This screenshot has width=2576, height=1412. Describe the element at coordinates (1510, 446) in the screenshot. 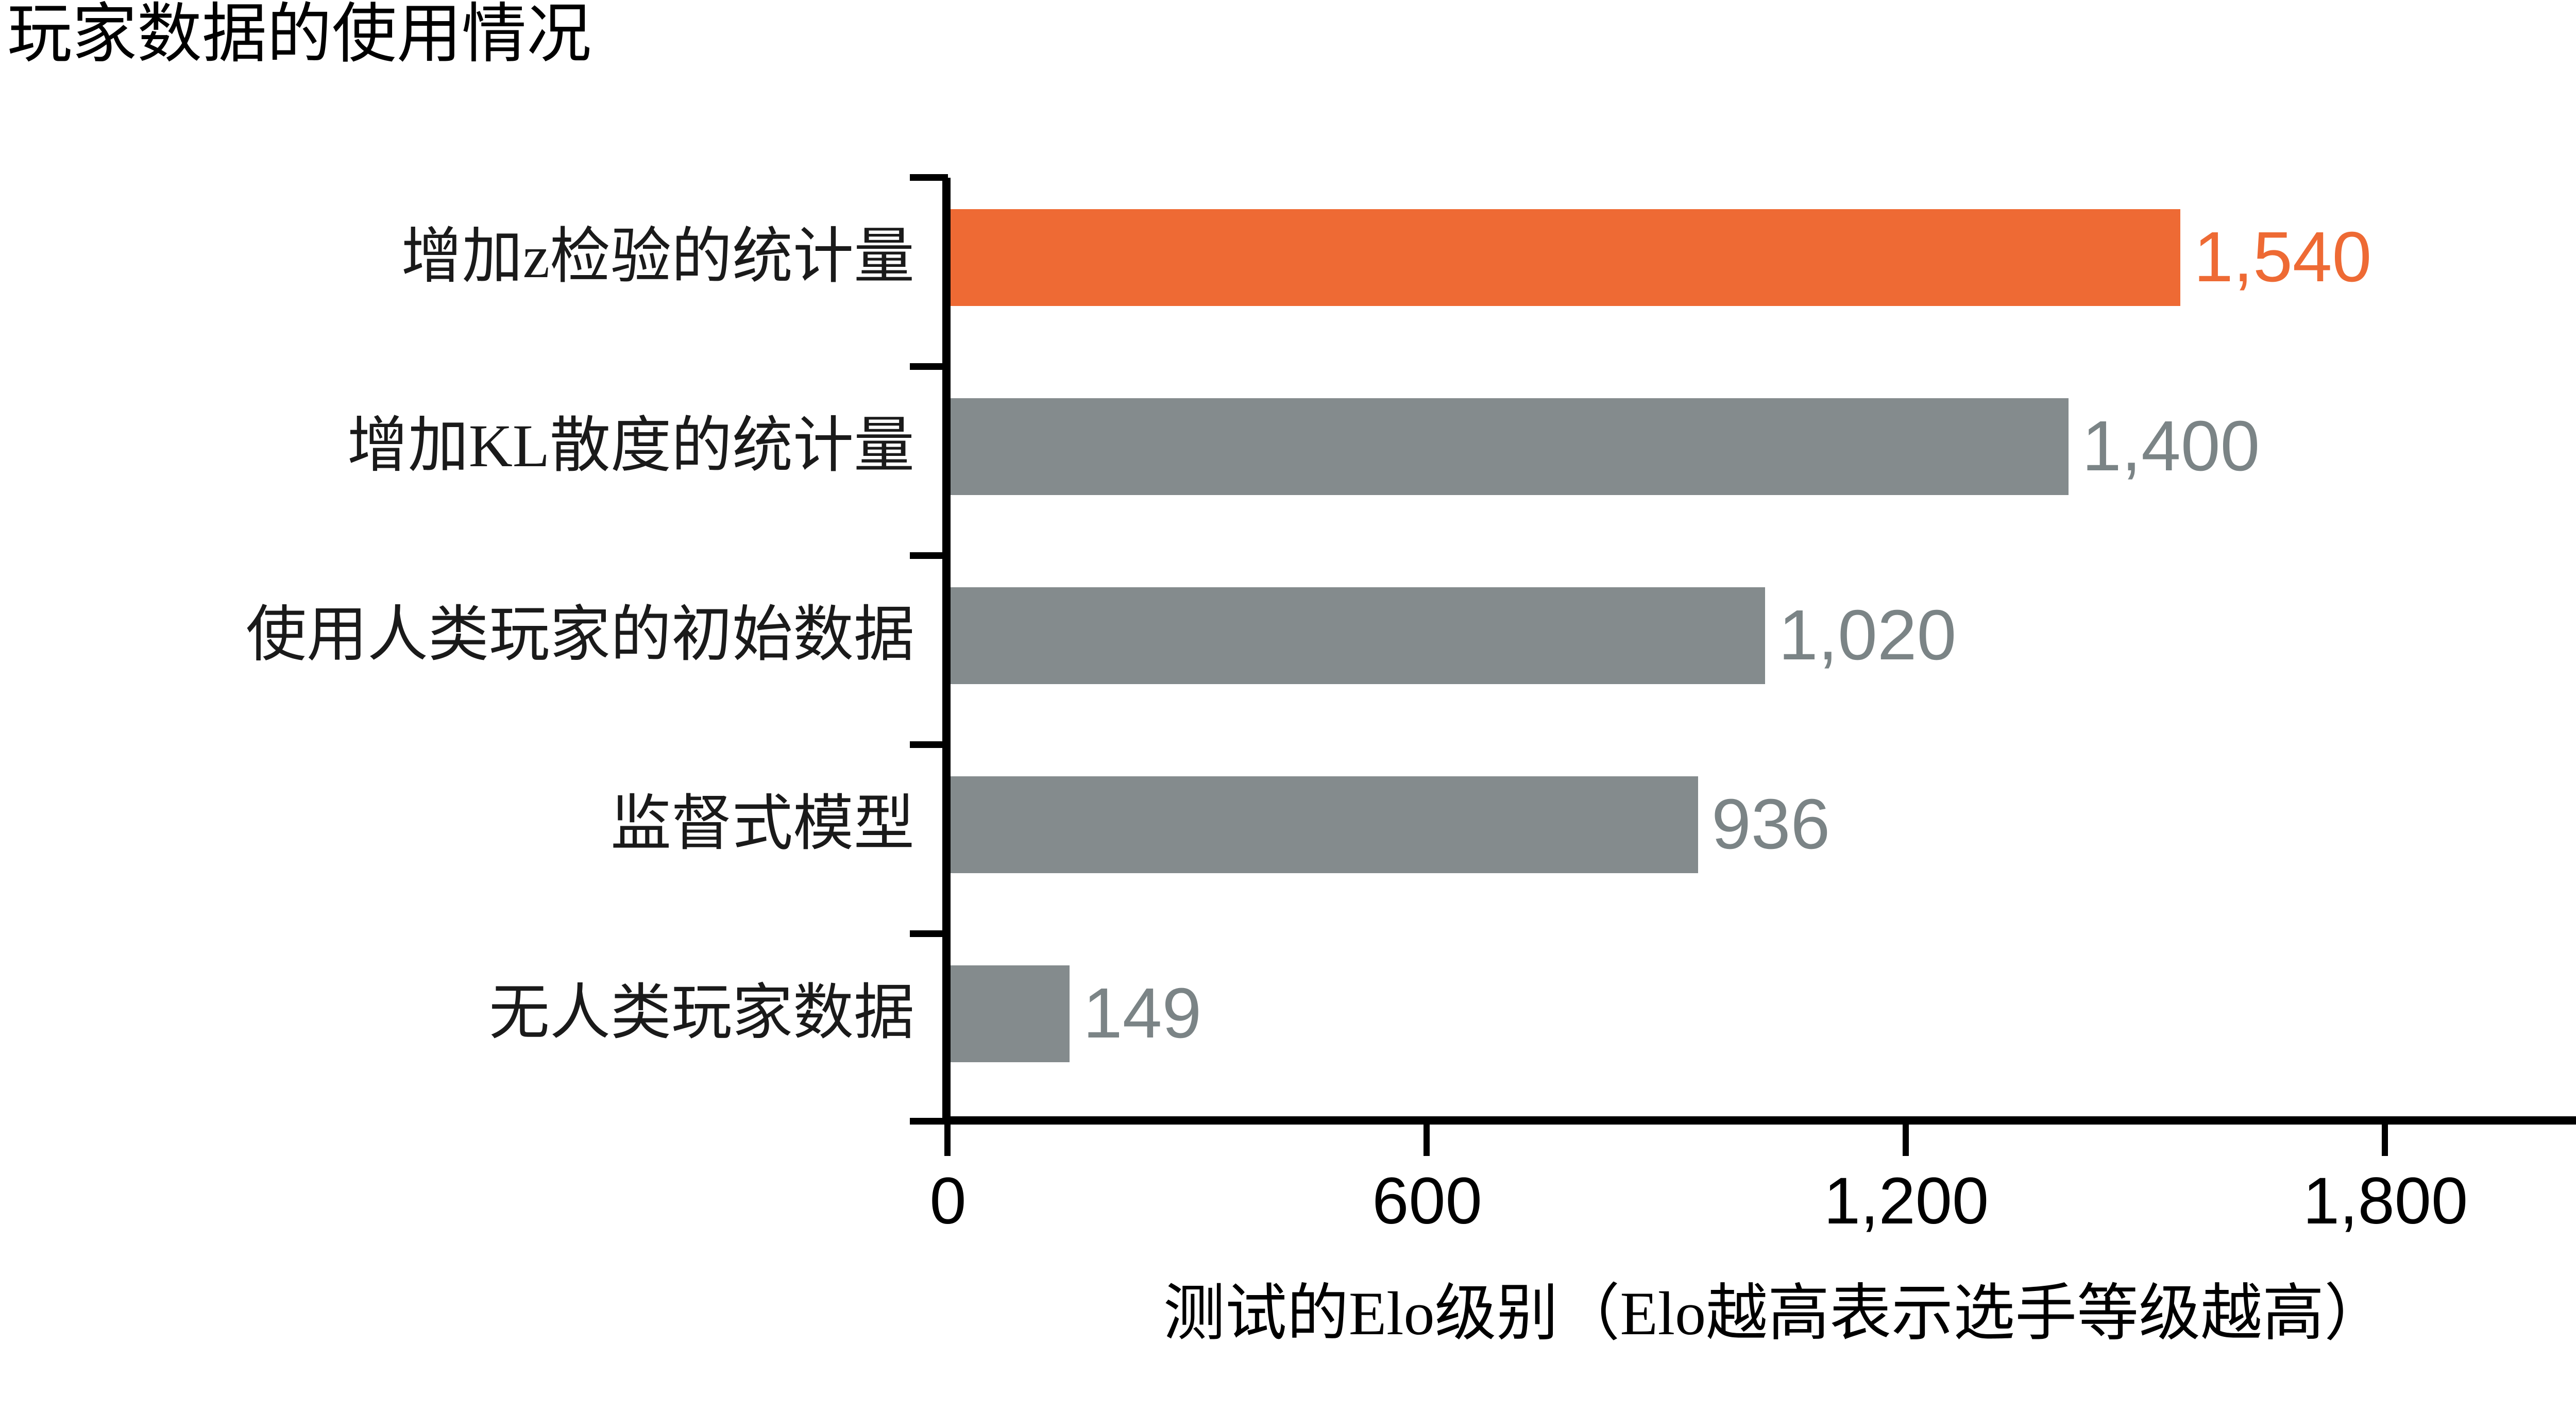

I see `bar-increase-kl-divergence` at that location.